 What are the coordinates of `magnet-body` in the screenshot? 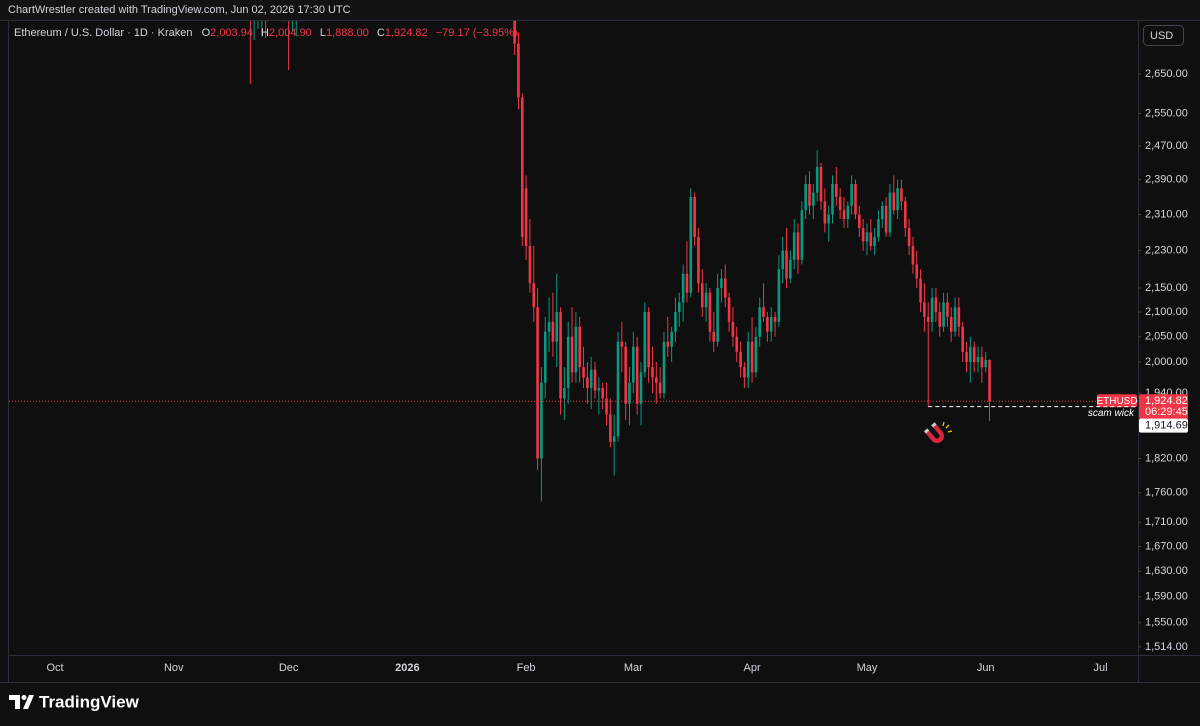 It's located at (934, 433).